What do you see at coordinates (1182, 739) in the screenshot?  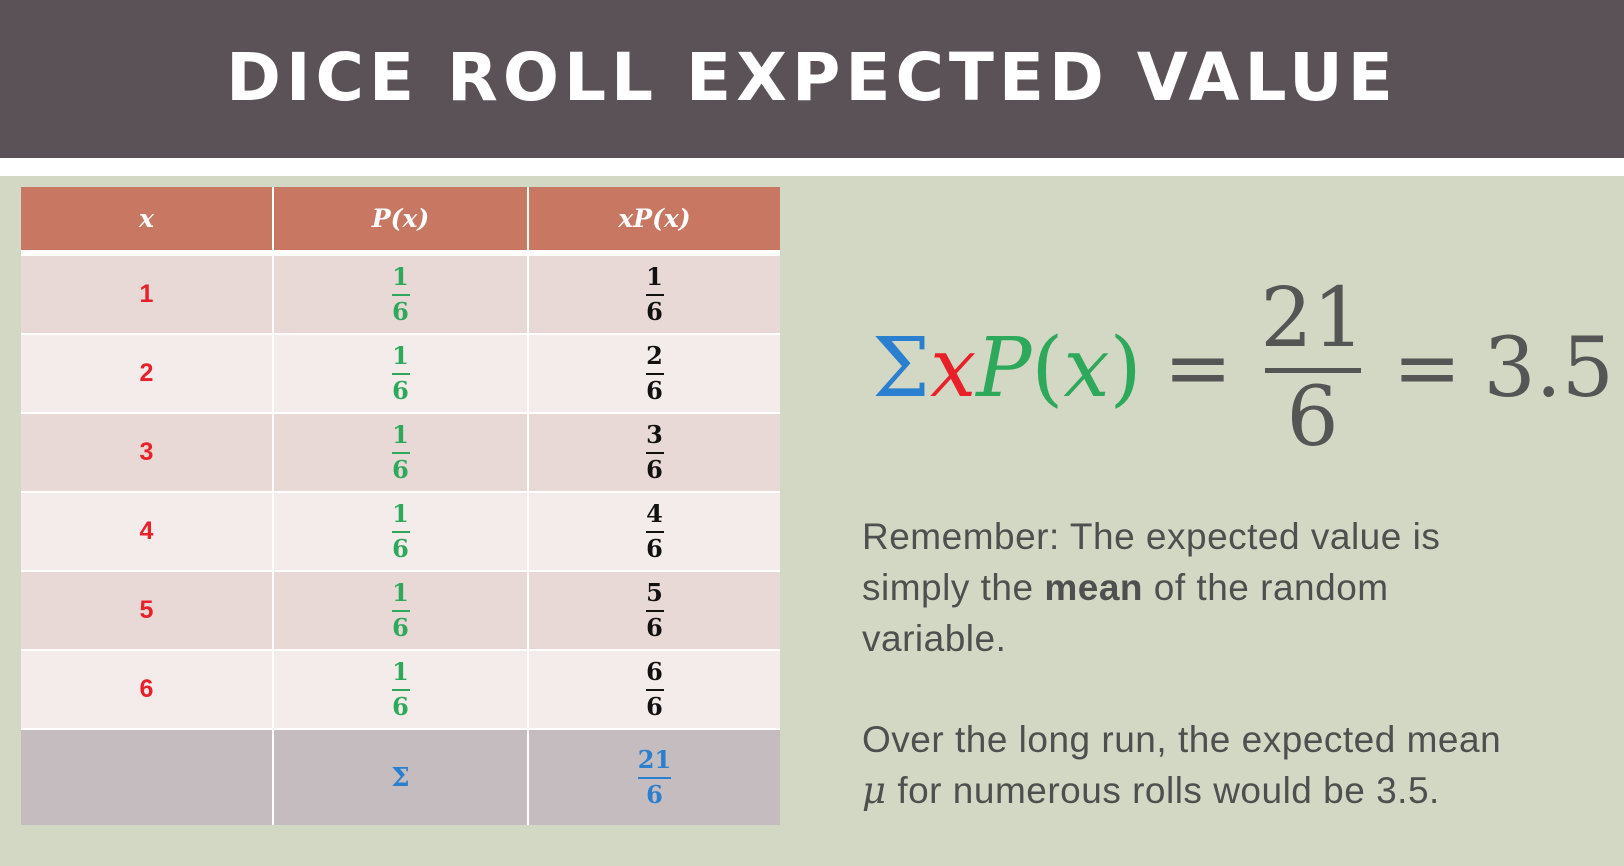 I see `long-run-text-prefix: Over the long run, the expected mean` at bounding box center [1182, 739].